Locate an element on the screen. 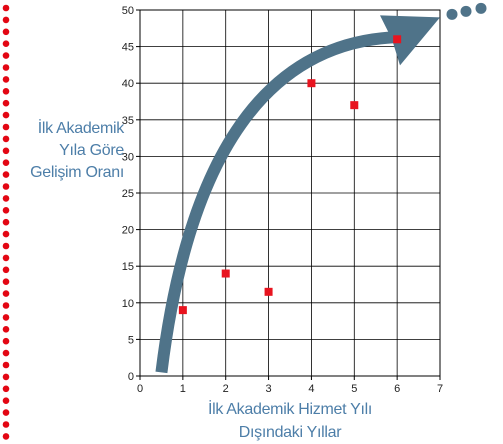 This screenshot has width=503, height=444. x-tick-label: 7 is located at coordinates (440, 389).